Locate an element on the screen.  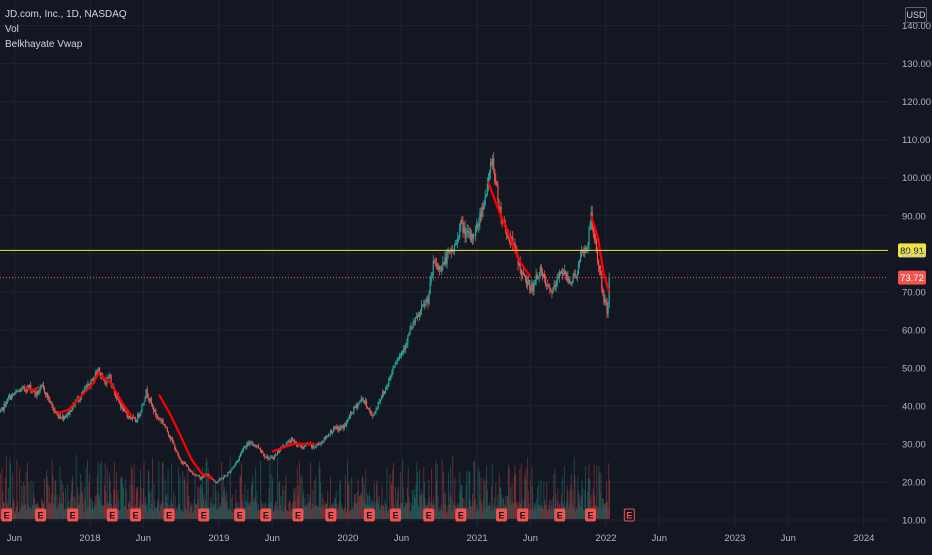
volume-indicator-label: Vol is located at coordinates (66, 29).